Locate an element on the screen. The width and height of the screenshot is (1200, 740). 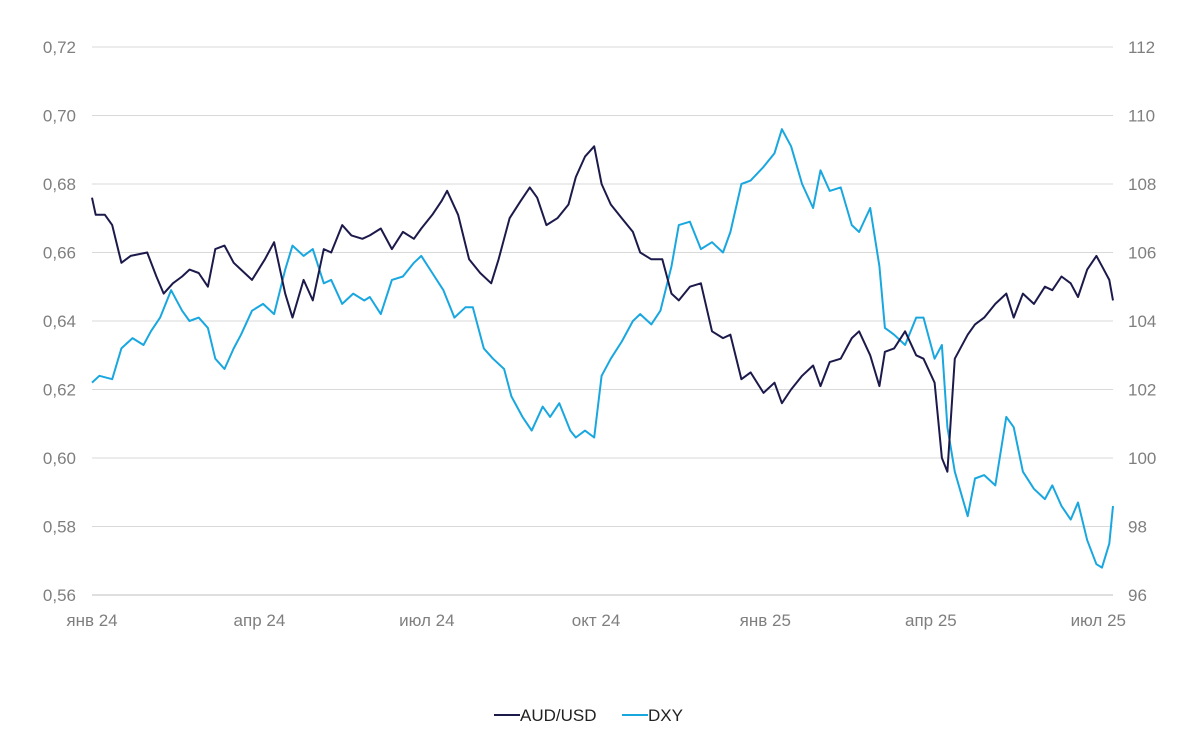
right-axis-ticks: 96 98 100 102 104 106 108 110 112 is located at coordinates (1142, 321).